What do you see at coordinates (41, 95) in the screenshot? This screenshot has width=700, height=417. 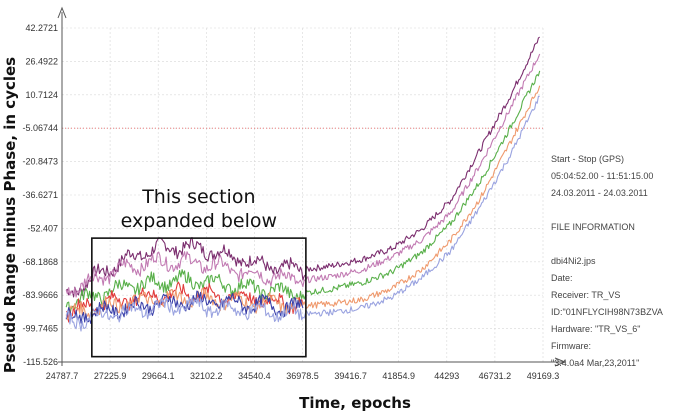 I see `y-tick-label: 10.7124` at bounding box center [41, 95].